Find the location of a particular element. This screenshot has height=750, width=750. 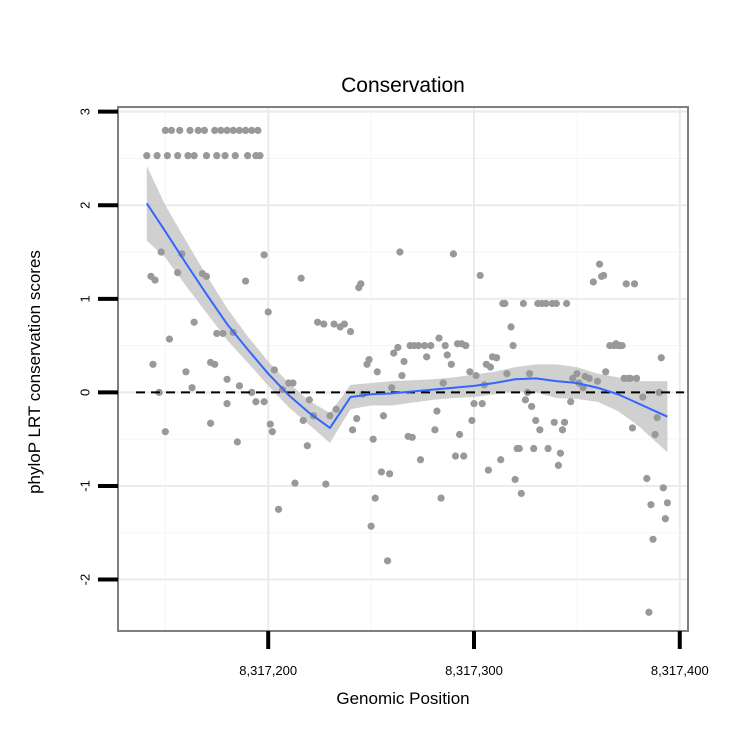

y-tick-label: 3 is located at coordinates (84, 111).